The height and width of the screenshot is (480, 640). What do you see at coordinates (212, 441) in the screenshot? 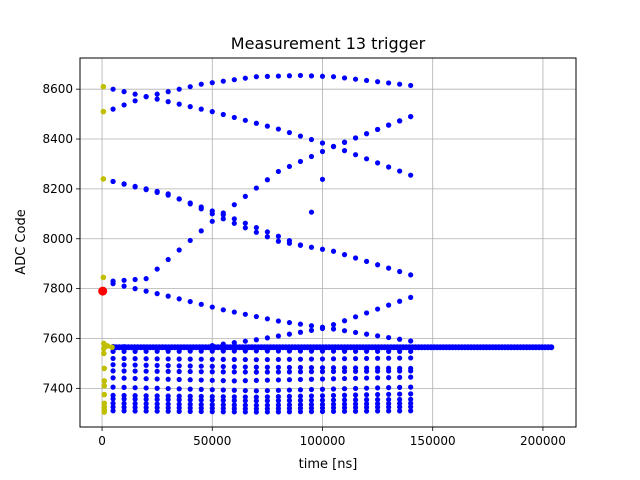
I see `x-tick-label: 50000` at bounding box center [212, 441].